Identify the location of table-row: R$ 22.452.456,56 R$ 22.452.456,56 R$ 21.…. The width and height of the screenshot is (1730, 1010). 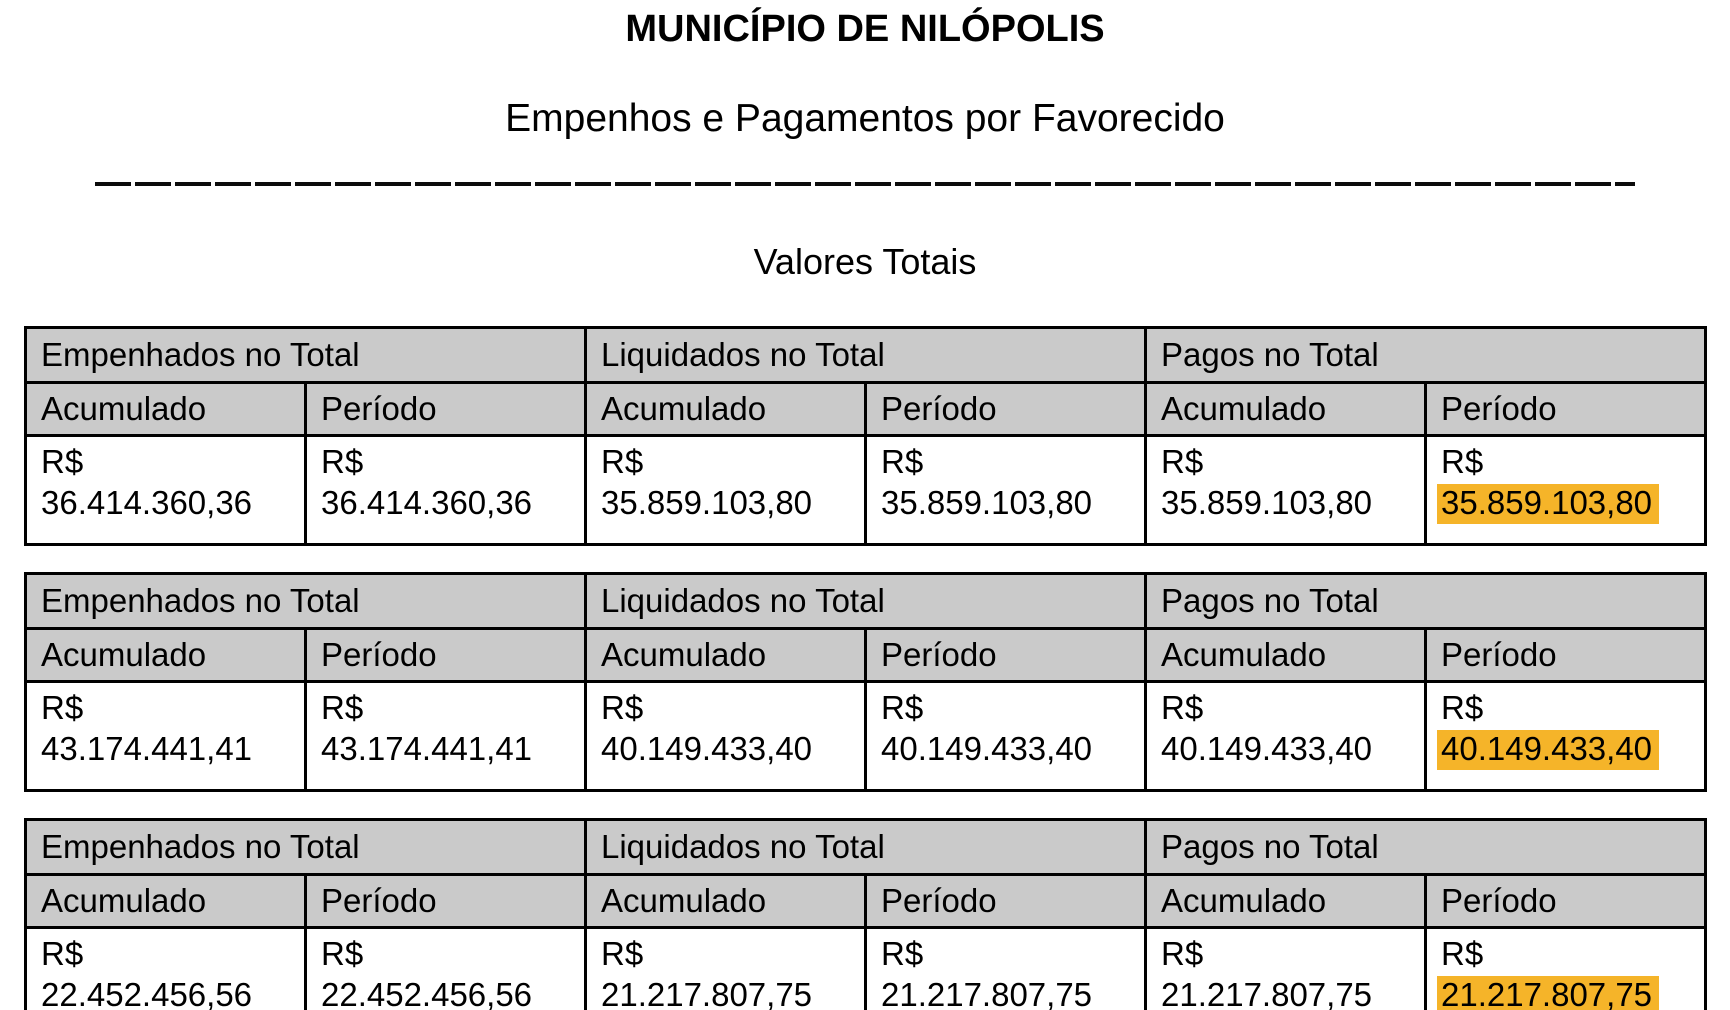
(865, 968).